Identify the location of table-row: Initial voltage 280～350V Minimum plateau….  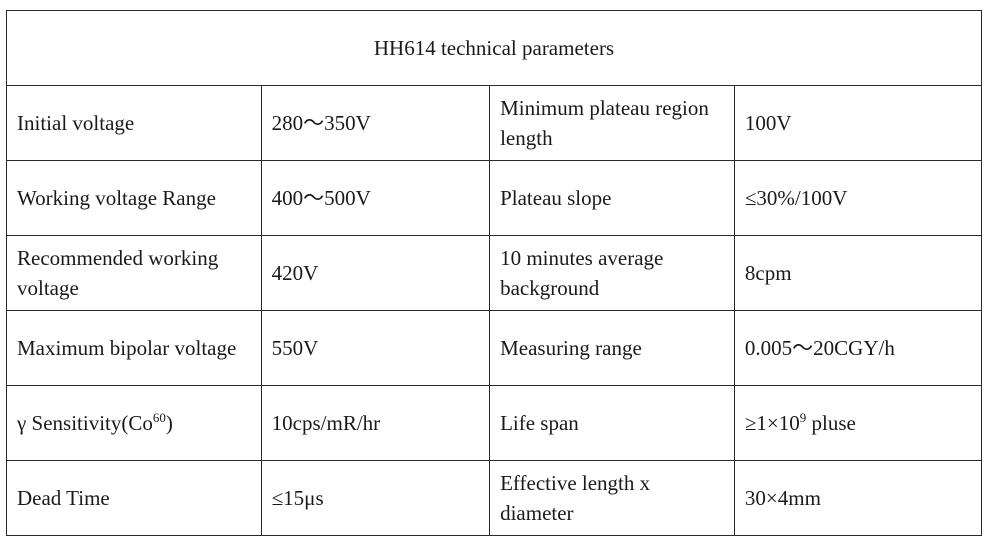
(494, 123).